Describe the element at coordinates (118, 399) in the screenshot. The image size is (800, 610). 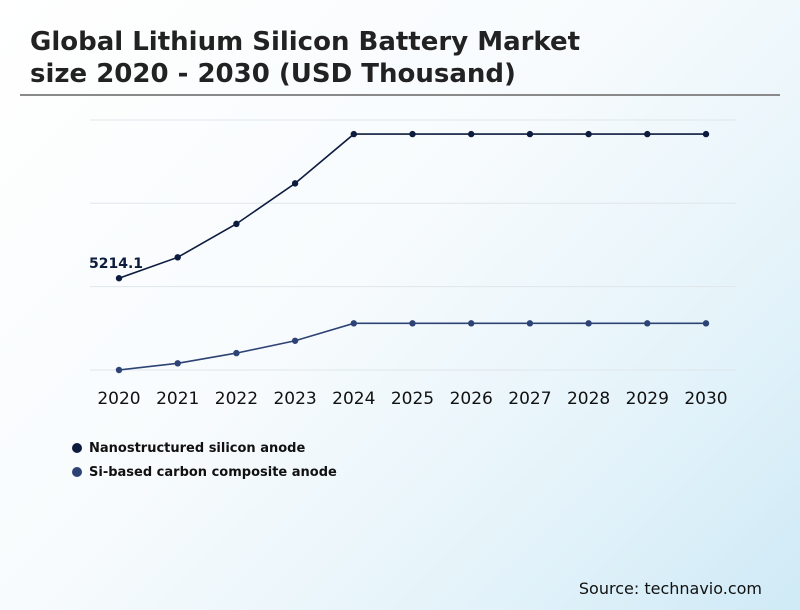
I see `x-tick-label-2020: 2020` at that location.